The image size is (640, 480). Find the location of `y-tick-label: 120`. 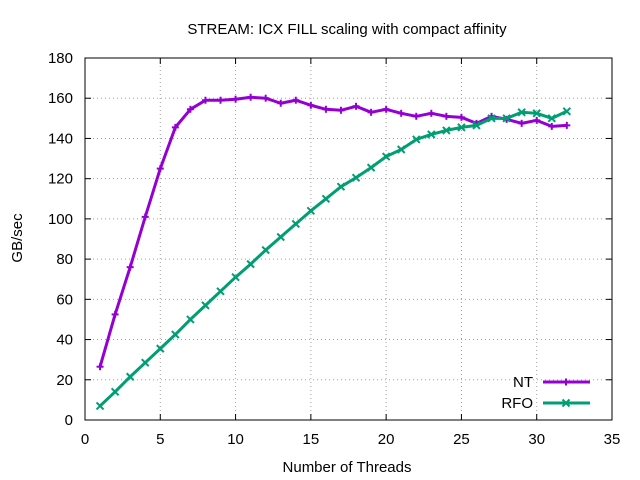

y-tick-label: 120 is located at coordinates (60, 179).